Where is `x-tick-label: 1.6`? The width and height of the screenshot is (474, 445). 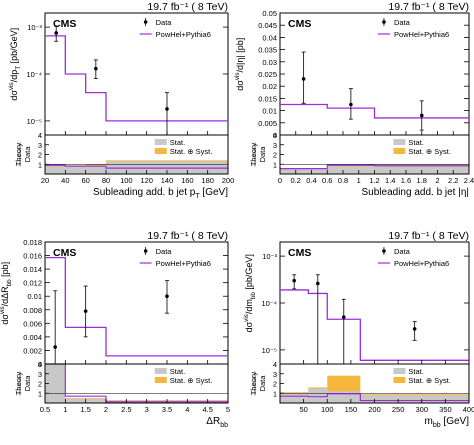 x-tick-label: 1.6 is located at coordinates (406, 180).